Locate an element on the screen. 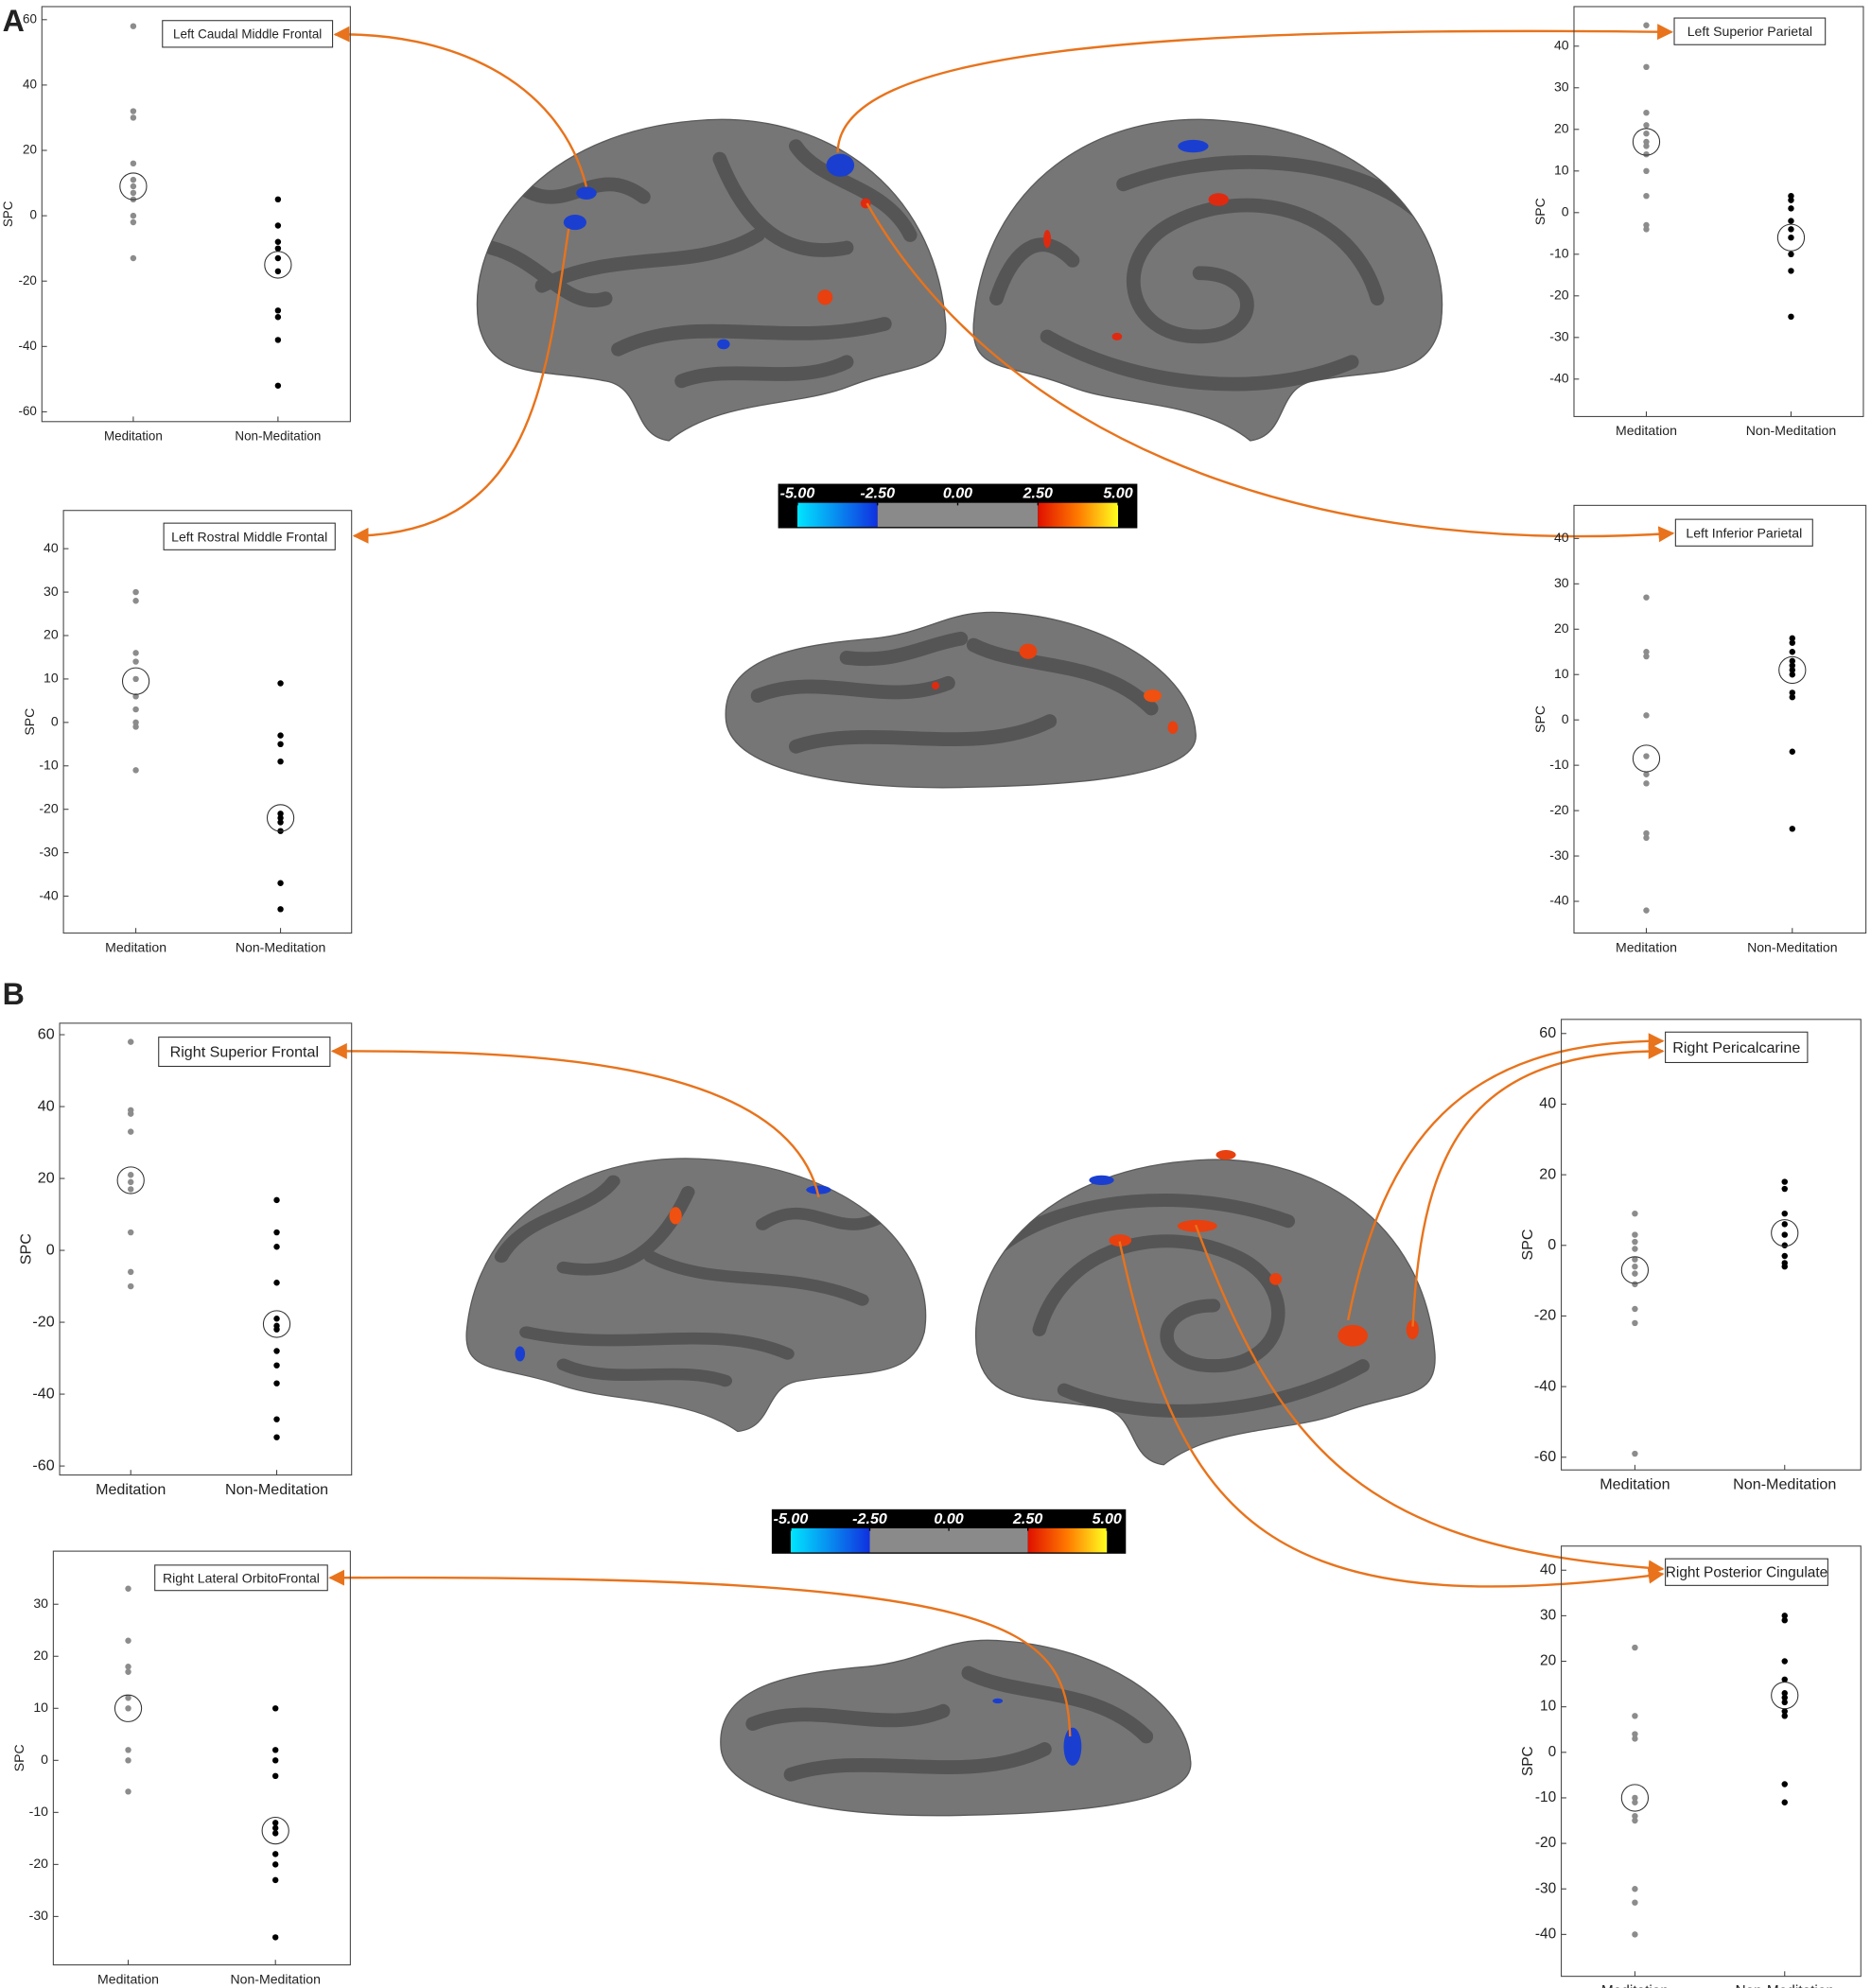 This screenshot has width=1871, height=1988. y-tick-label: -10 is located at coordinates (49, 764).